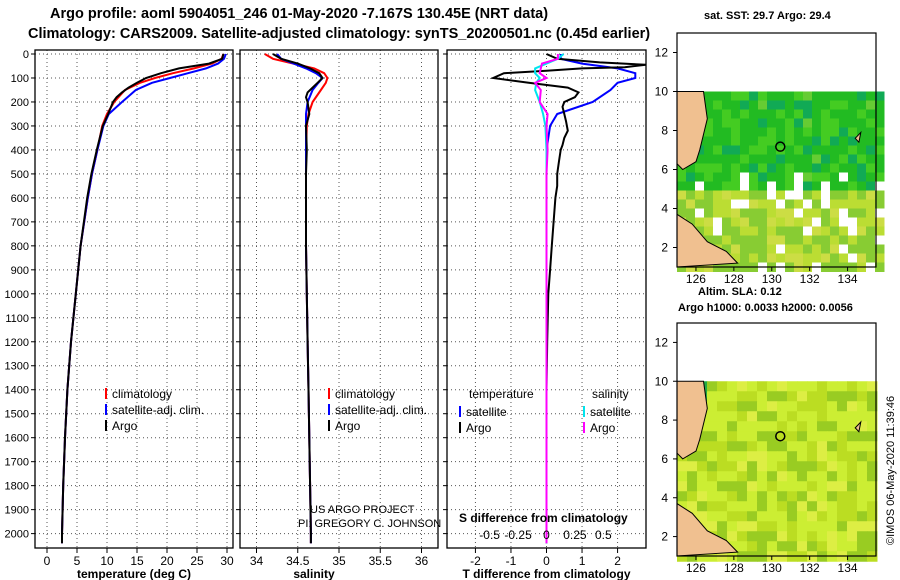  Describe the element at coordinates (486, 412) in the screenshot. I see `legend-label: satellite` at that location.